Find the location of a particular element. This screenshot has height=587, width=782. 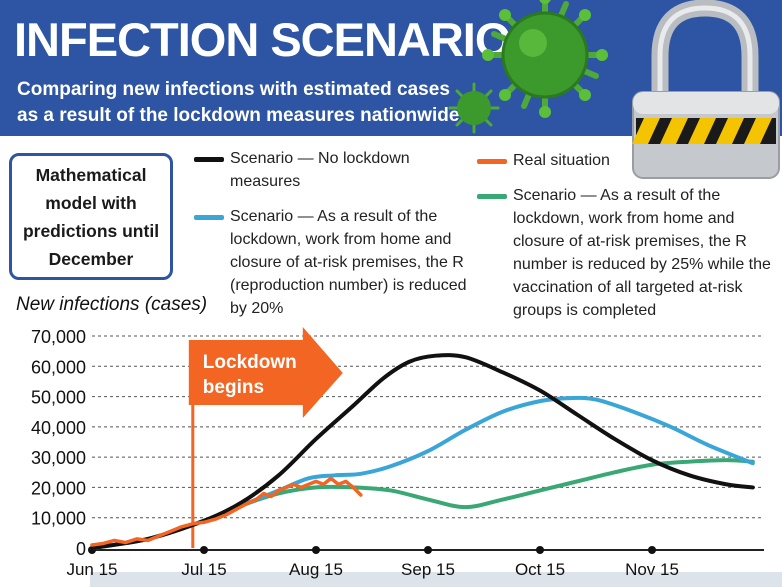

y-tick-label: 30,000 is located at coordinates (58, 458).